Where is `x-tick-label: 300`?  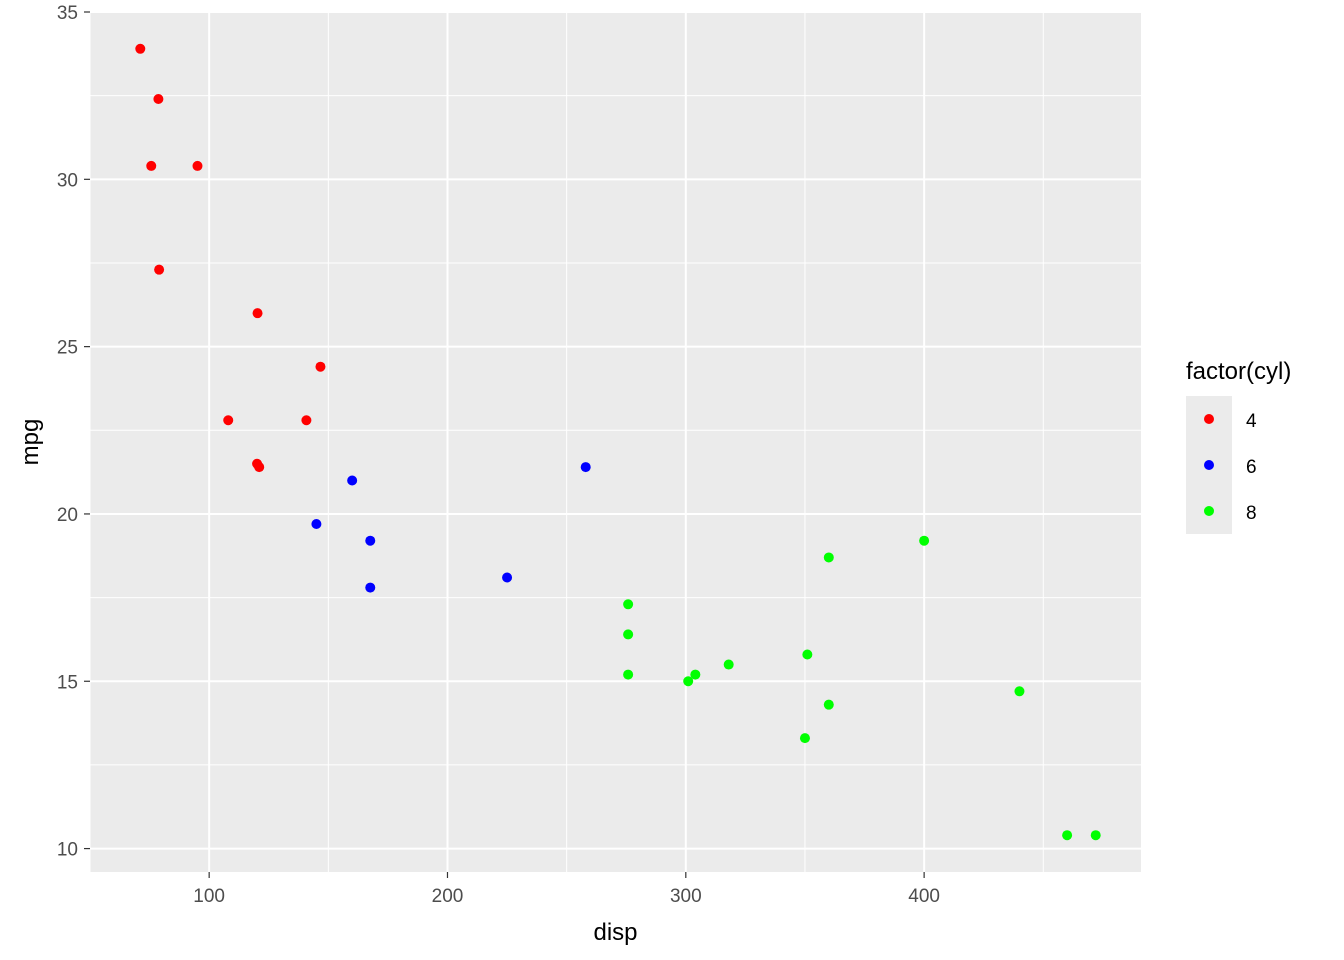 x-tick-label: 300 is located at coordinates (686, 896).